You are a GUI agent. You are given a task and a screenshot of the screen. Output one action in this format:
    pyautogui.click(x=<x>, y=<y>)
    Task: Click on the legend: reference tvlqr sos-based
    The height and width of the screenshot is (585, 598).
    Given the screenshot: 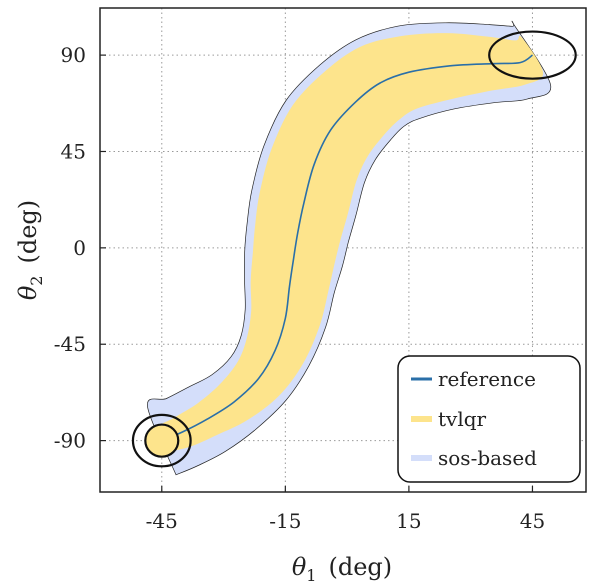 What is the action you would take?
    pyautogui.click(x=489, y=419)
    